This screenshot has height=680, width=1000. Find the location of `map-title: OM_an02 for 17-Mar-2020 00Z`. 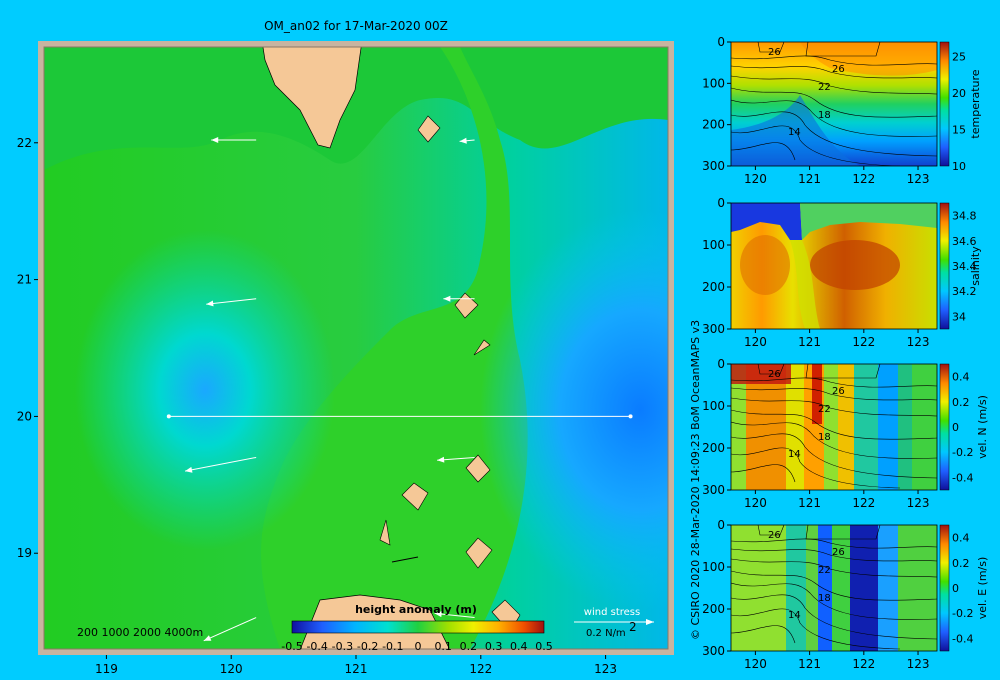

map-title: OM_an02 for 17-Mar-2020 00Z is located at coordinates (356, 26).